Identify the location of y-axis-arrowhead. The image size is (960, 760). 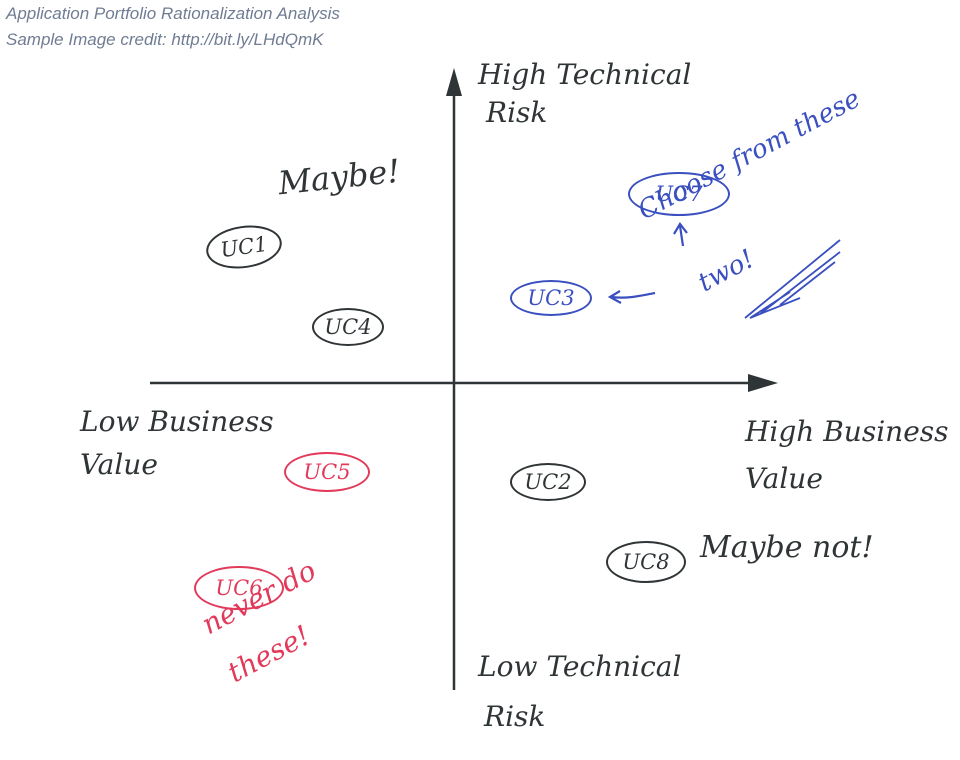
(454, 82).